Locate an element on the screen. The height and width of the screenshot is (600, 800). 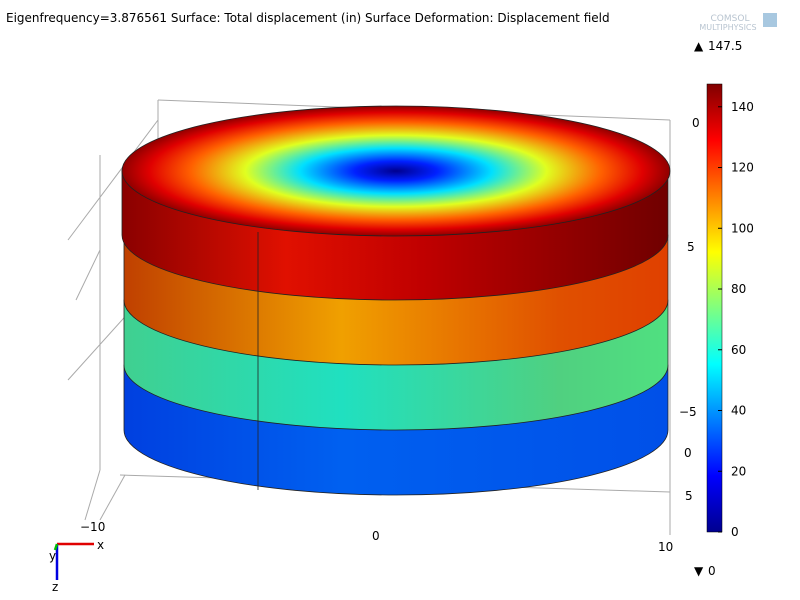
colorbar-tick-label: 20 is located at coordinates (738, 471).